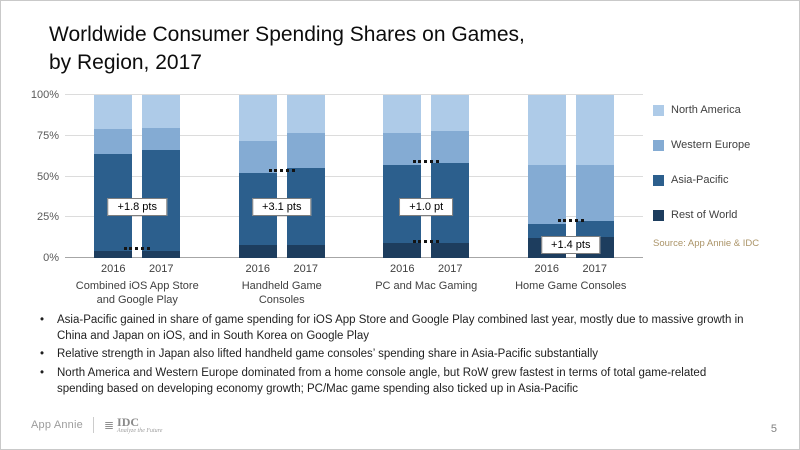 The height and width of the screenshot is (450, 800). I want to click on y-tick-label: 50%, so click(47, 176).